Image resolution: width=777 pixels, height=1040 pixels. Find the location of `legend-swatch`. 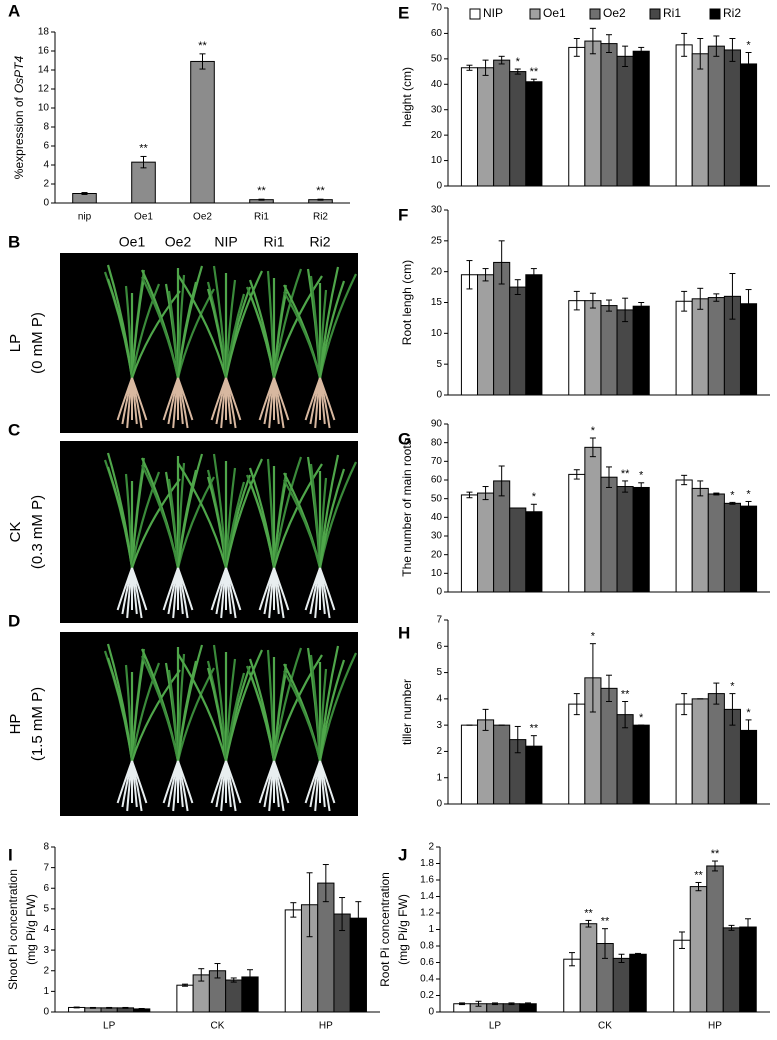

legend-swatch is located at coordinates (535, 14).